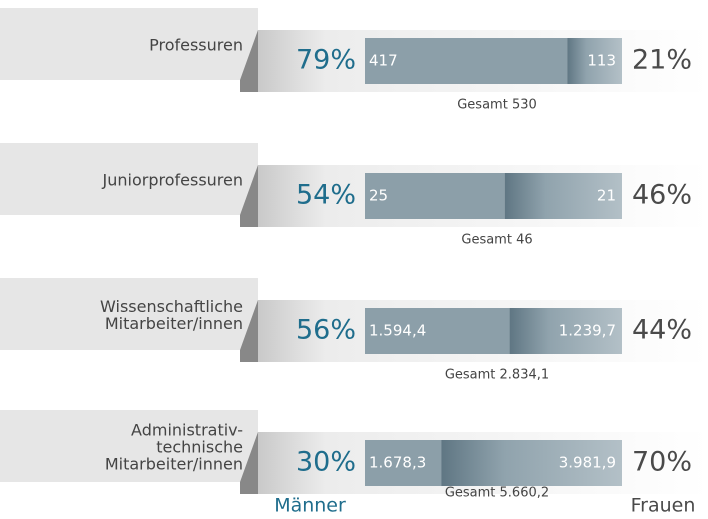 This screenshot has width=708, height=519. I want to click on percent-label: 30%, so click(326, 462).